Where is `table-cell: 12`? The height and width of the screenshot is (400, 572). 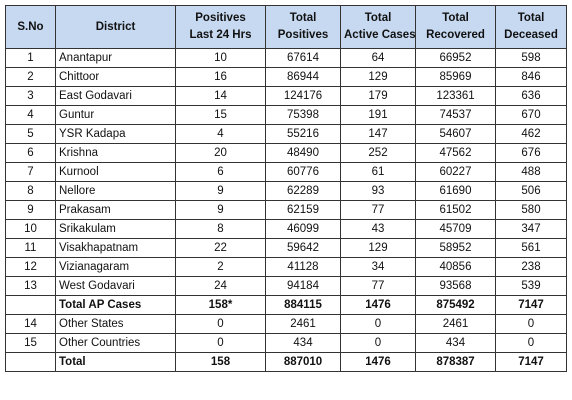 table-cell: 12 is located at coordinates (30, 267).